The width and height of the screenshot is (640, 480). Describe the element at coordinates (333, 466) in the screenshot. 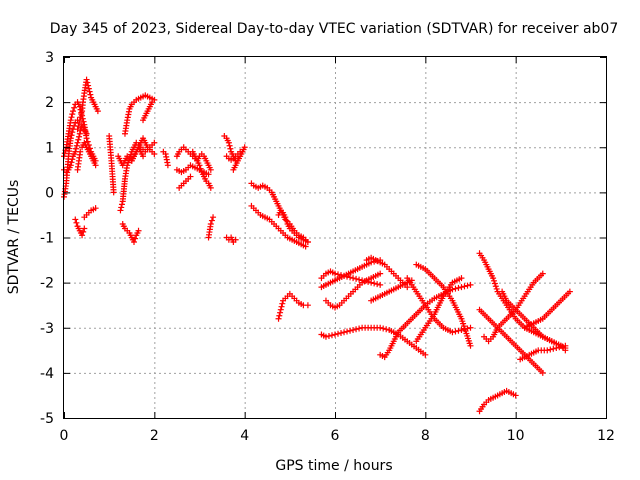

I see `x-axis-label: GPS time / hours` at that location.